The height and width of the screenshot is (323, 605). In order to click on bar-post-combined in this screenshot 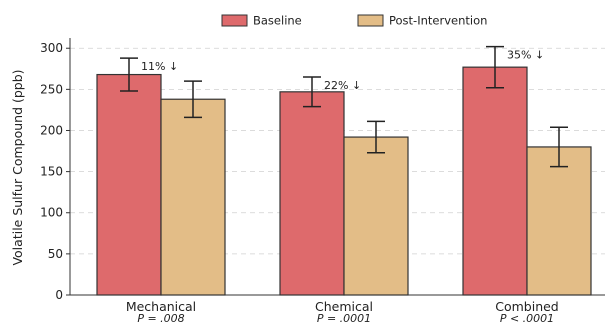, I will do `click(559, 221)`.